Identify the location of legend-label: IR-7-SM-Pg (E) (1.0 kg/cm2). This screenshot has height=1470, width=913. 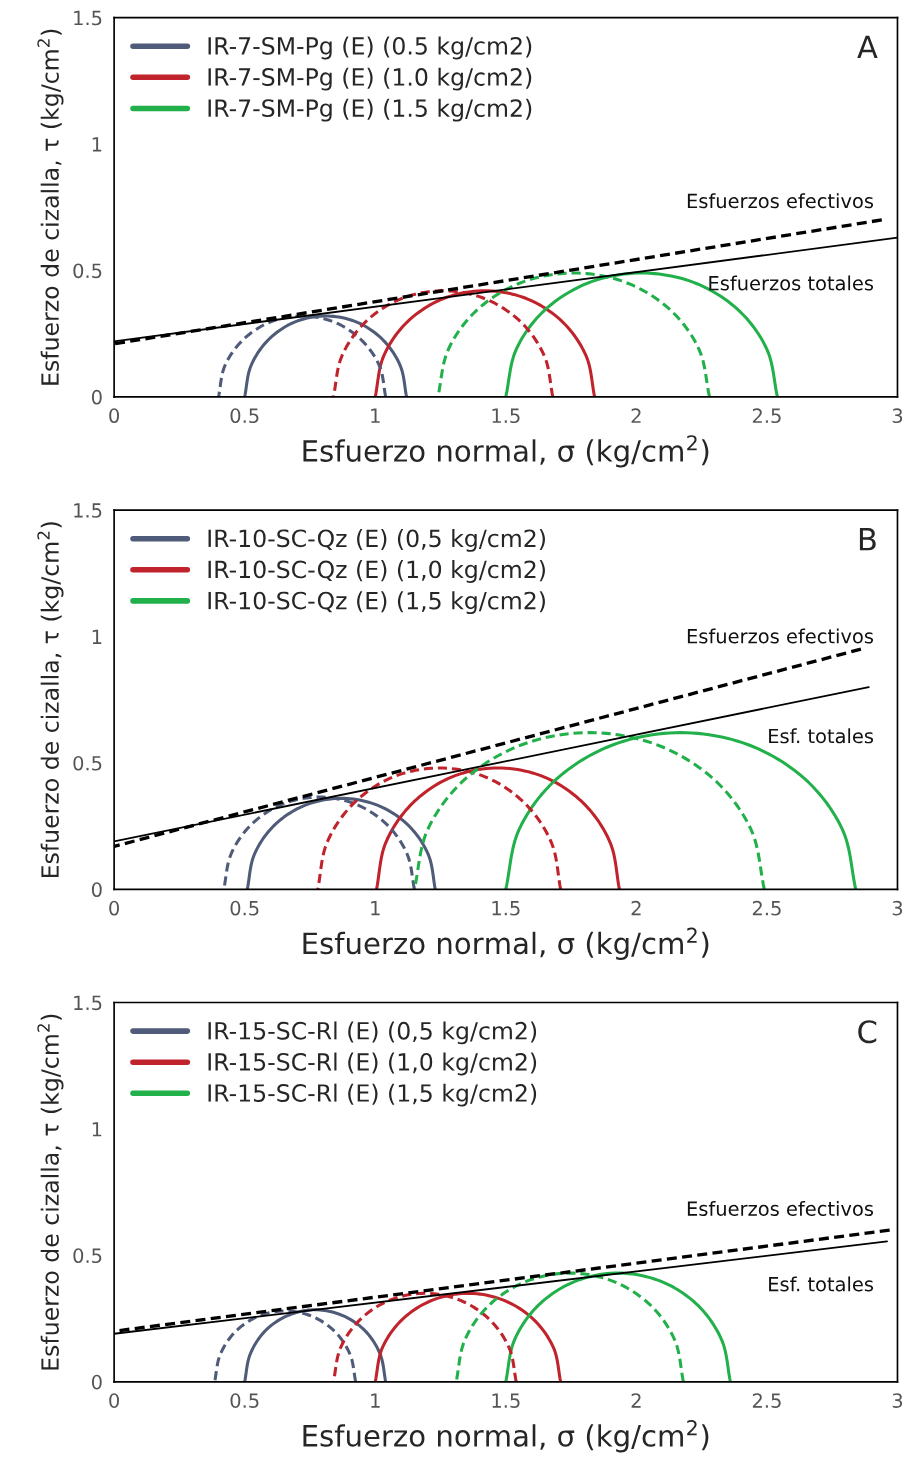
(370, 79).